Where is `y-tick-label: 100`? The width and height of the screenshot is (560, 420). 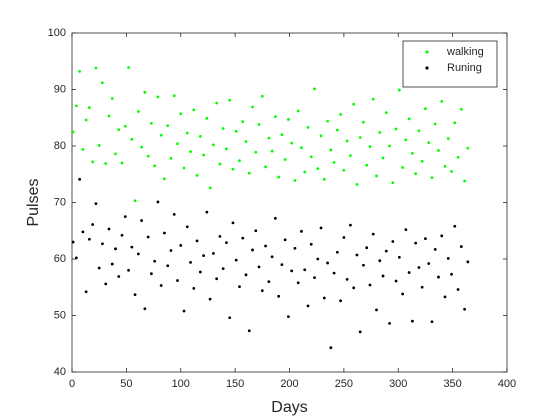
y-tick-label: 100 is located at coordinates (57, 33).